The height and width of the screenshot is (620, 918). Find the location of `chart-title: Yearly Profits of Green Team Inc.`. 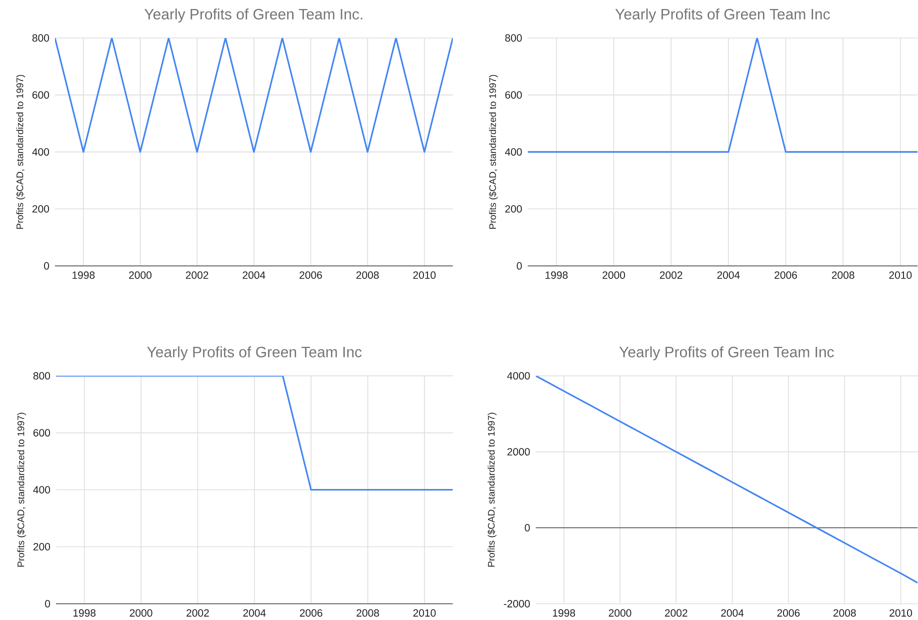

chart-title: Yearly Profits of Green Team Inc. is located at coordinates (253, 15).